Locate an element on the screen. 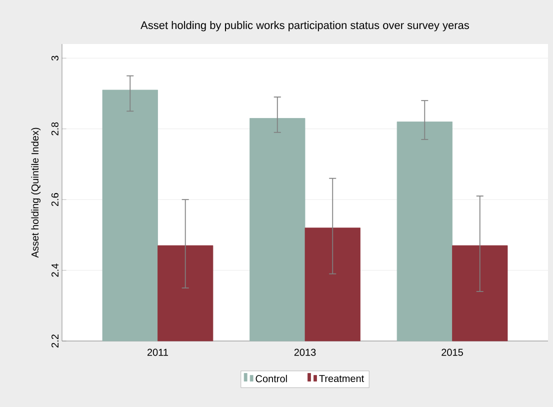 The height and width of the screenshot is (407, 553). legend-label: Control is located at coordinates (271, 378).